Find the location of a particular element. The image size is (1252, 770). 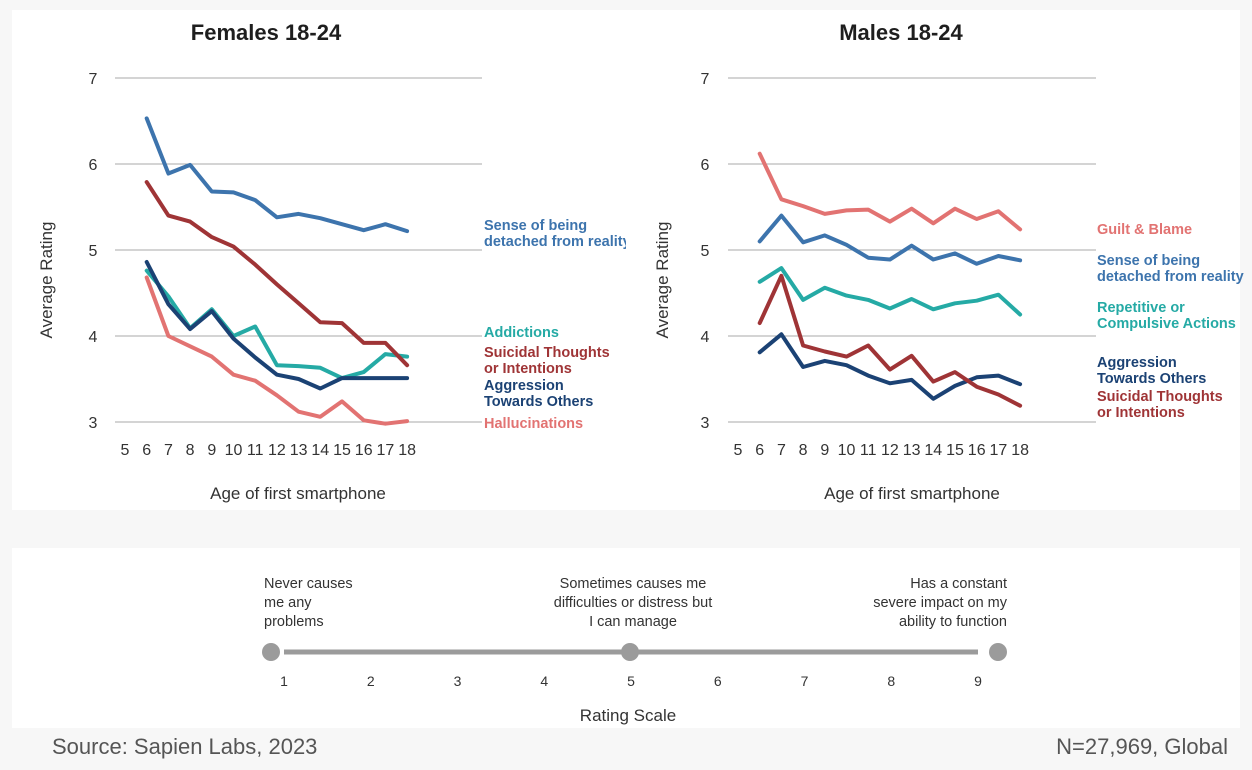

series-label-line: Addictions is located at coordinates (521, 333).